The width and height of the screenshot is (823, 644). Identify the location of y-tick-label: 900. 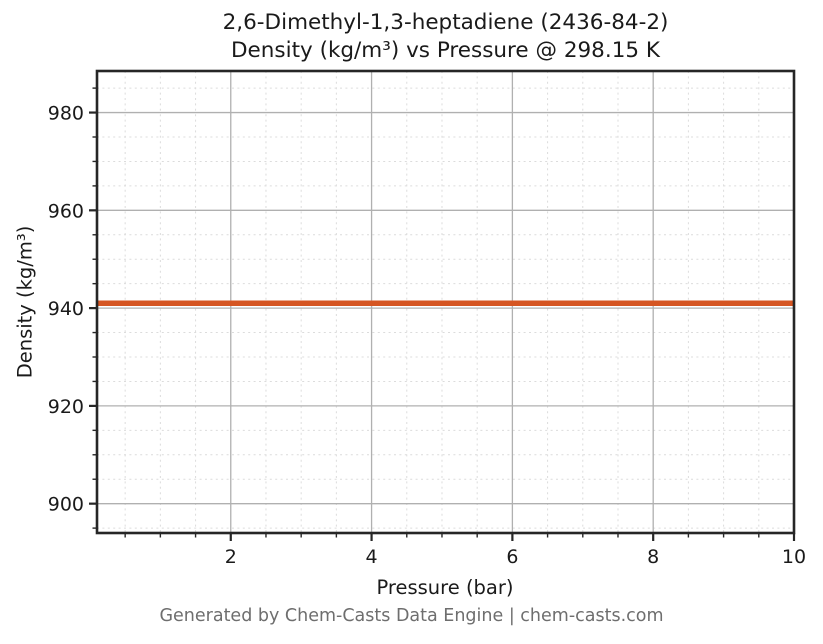
(66, 505).